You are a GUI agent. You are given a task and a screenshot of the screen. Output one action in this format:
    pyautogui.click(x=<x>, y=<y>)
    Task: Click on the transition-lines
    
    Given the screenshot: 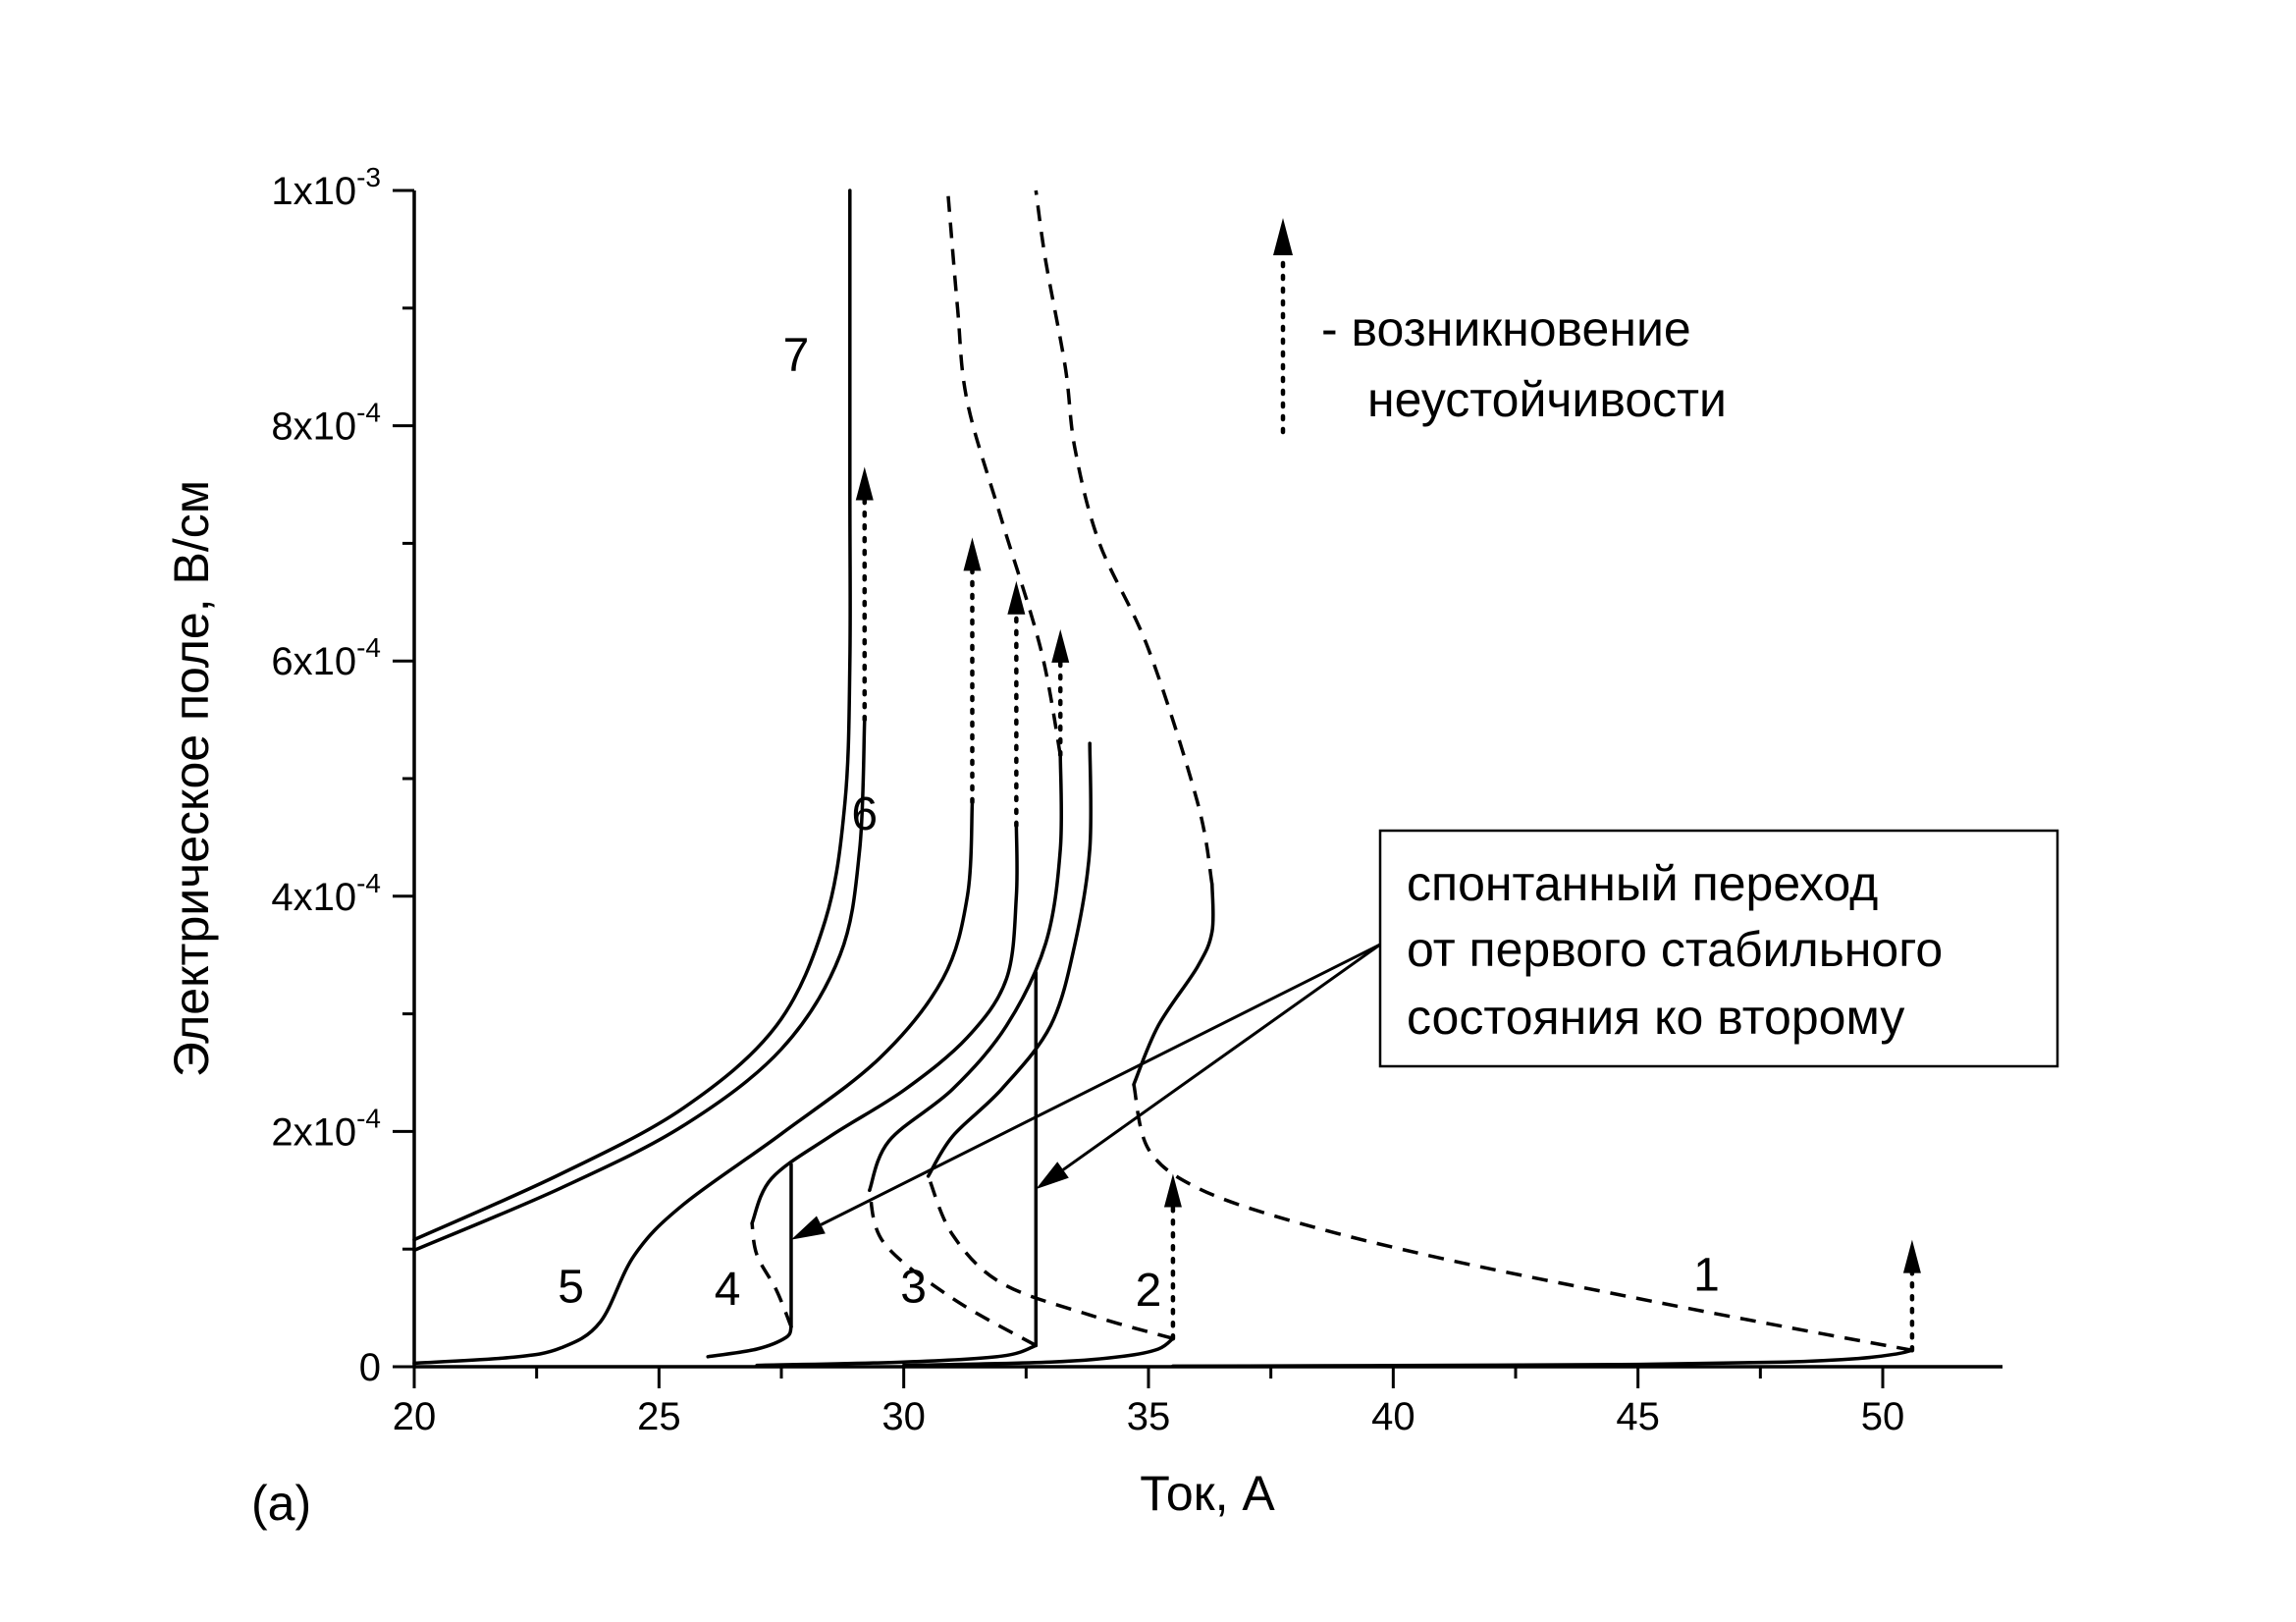 What is the action you would take?
    pyautogui.click(x=914, y=1159)
    